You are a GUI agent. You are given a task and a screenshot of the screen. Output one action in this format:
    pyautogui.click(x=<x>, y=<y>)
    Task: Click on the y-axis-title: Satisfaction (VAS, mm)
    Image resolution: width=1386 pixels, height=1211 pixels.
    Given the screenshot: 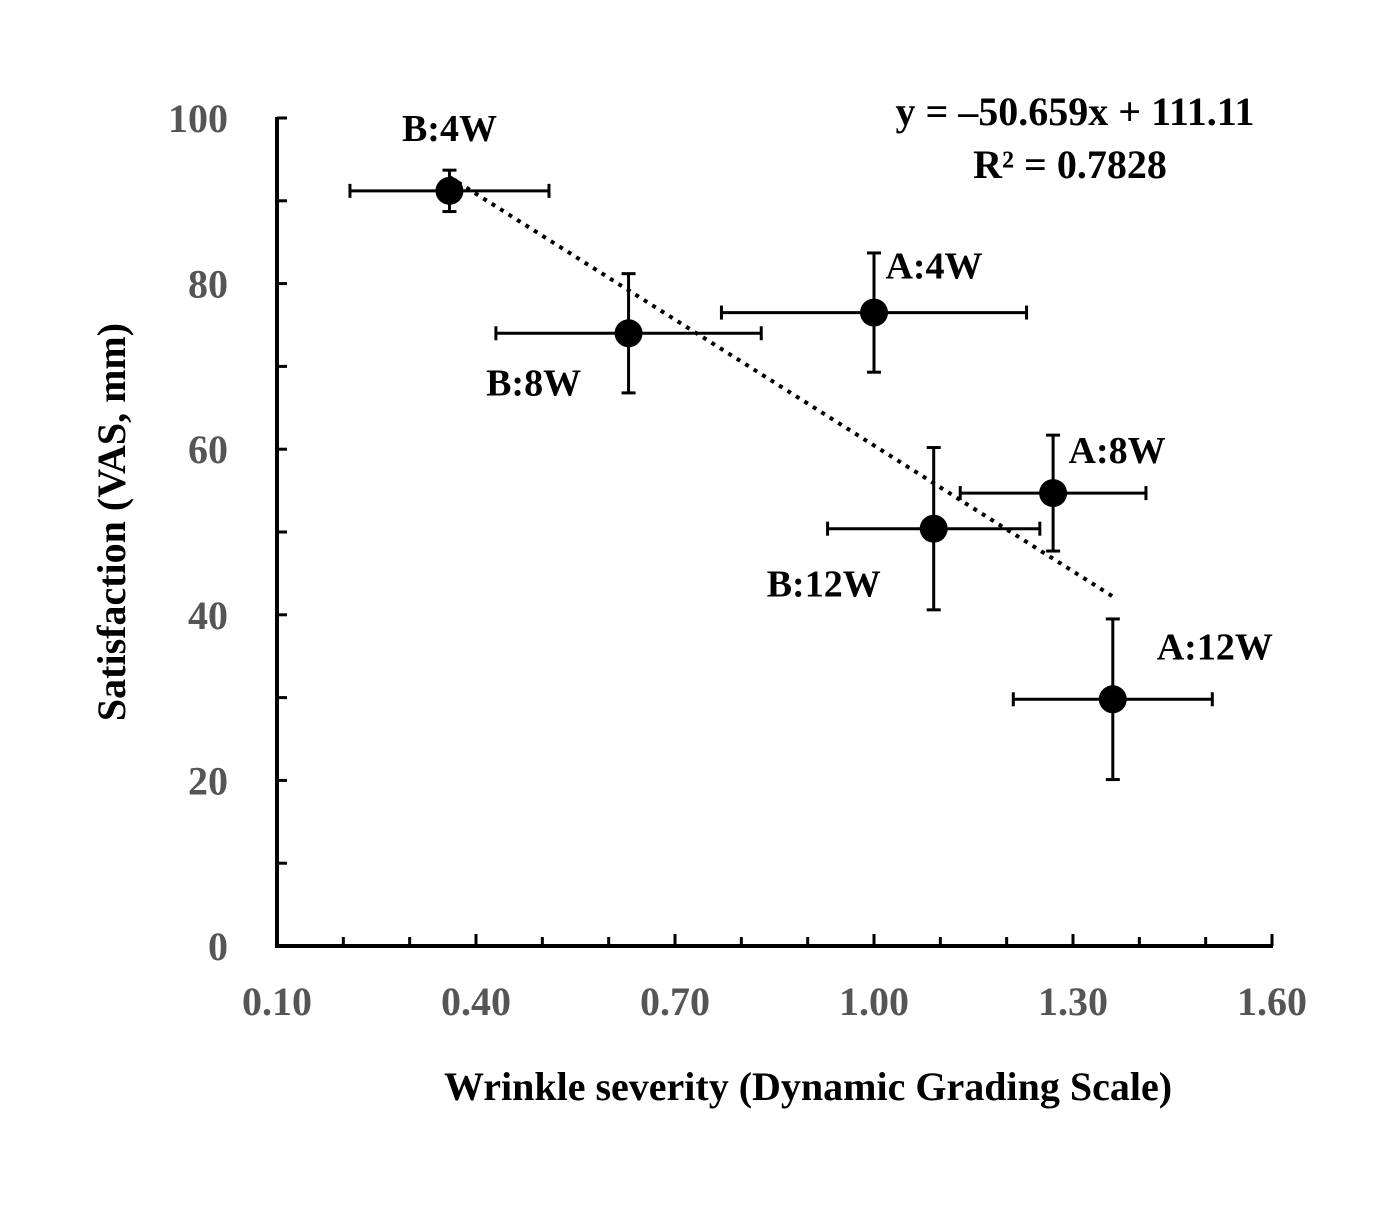 What is the action you would take?
    pyautogui.click(x=111, y=522)
    